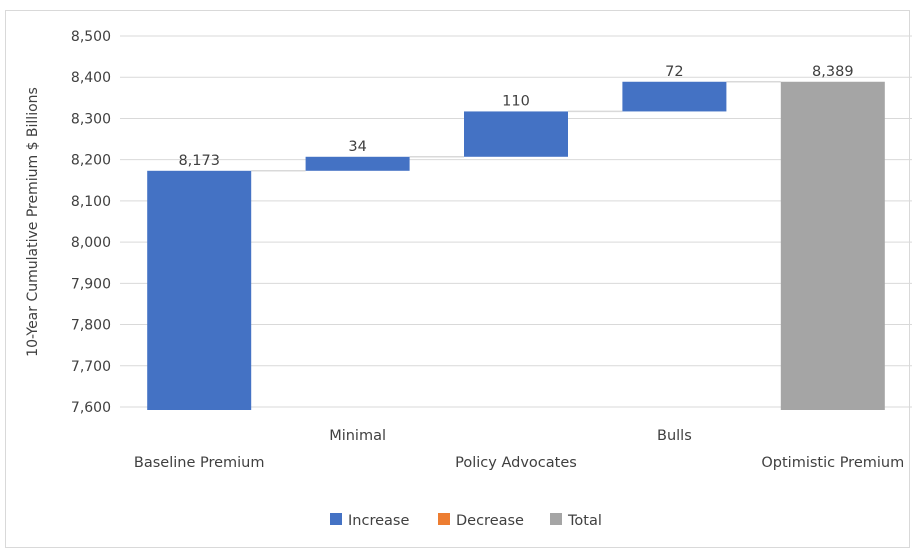 The width and height of the screenshot is (915, 552). Describe the element at coordinates (357, 163) in the screenshot. I see `bar-minimal` at that location.